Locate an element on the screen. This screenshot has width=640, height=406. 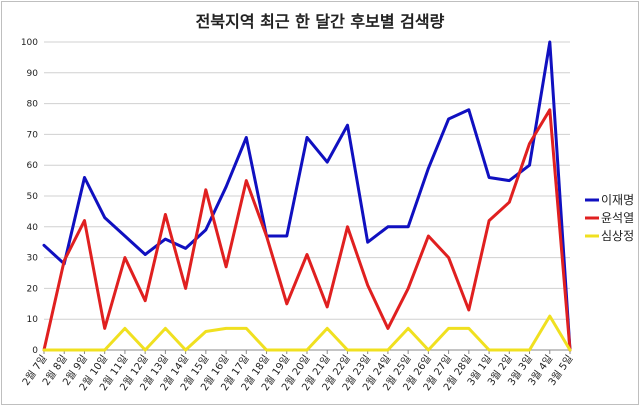
y-tick-label: 100 is located at coordinates (29, 43).